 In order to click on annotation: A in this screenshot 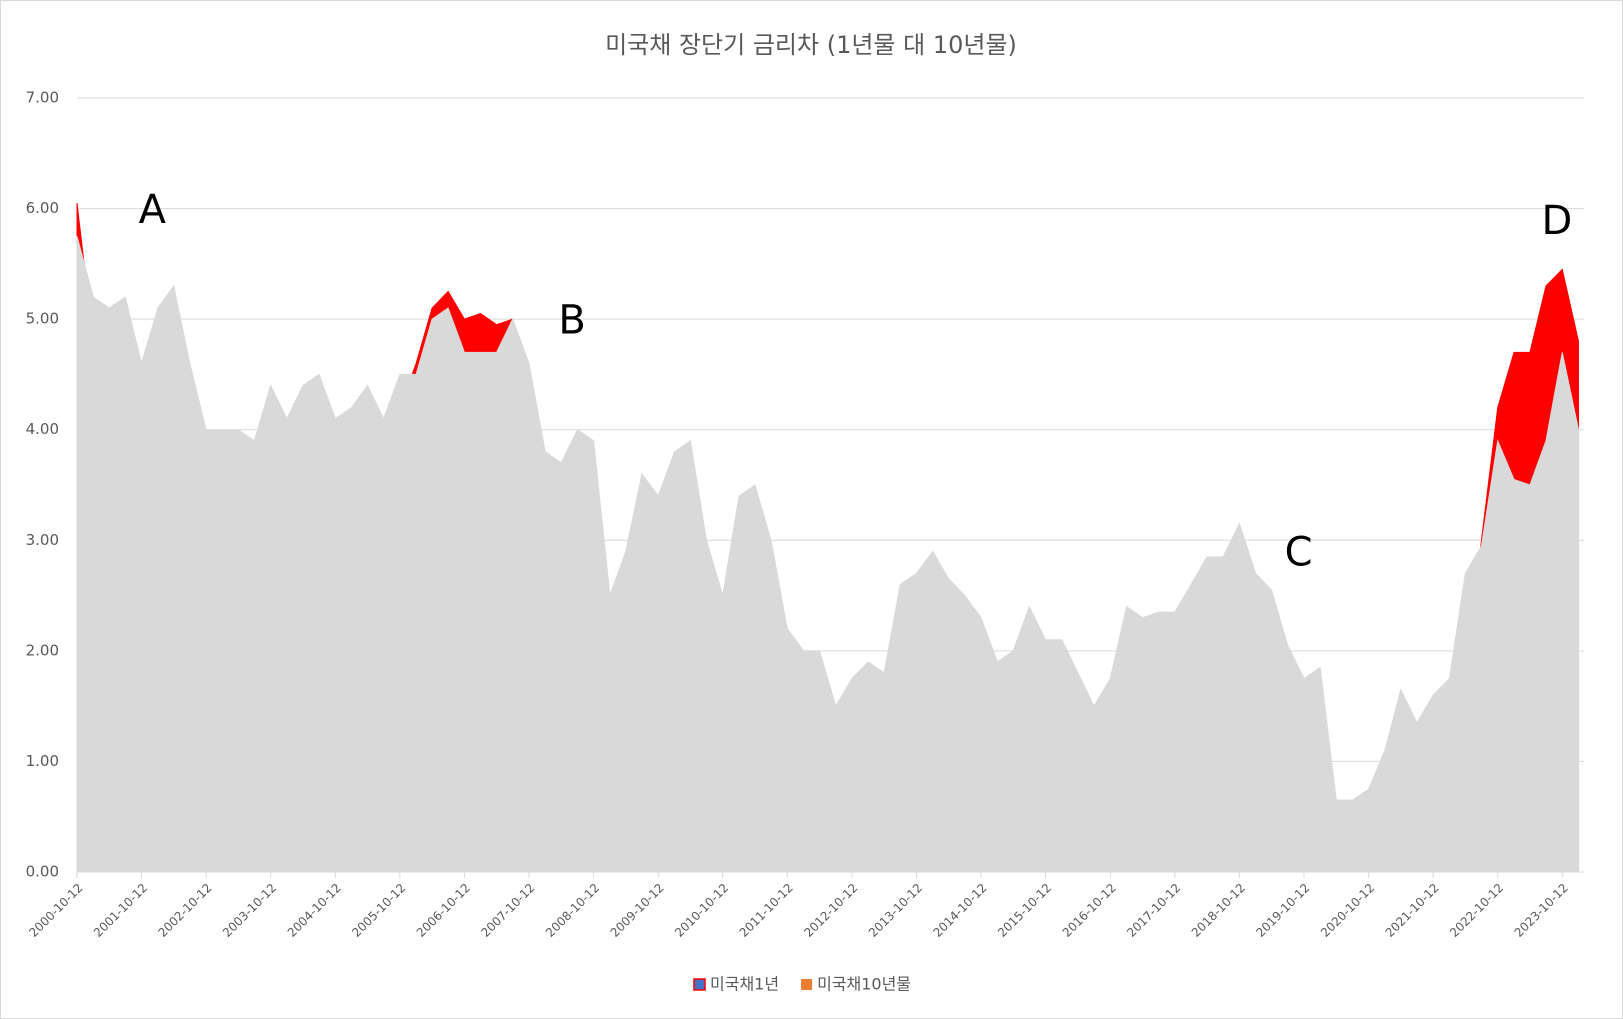, I will do `click(153, 210)`.